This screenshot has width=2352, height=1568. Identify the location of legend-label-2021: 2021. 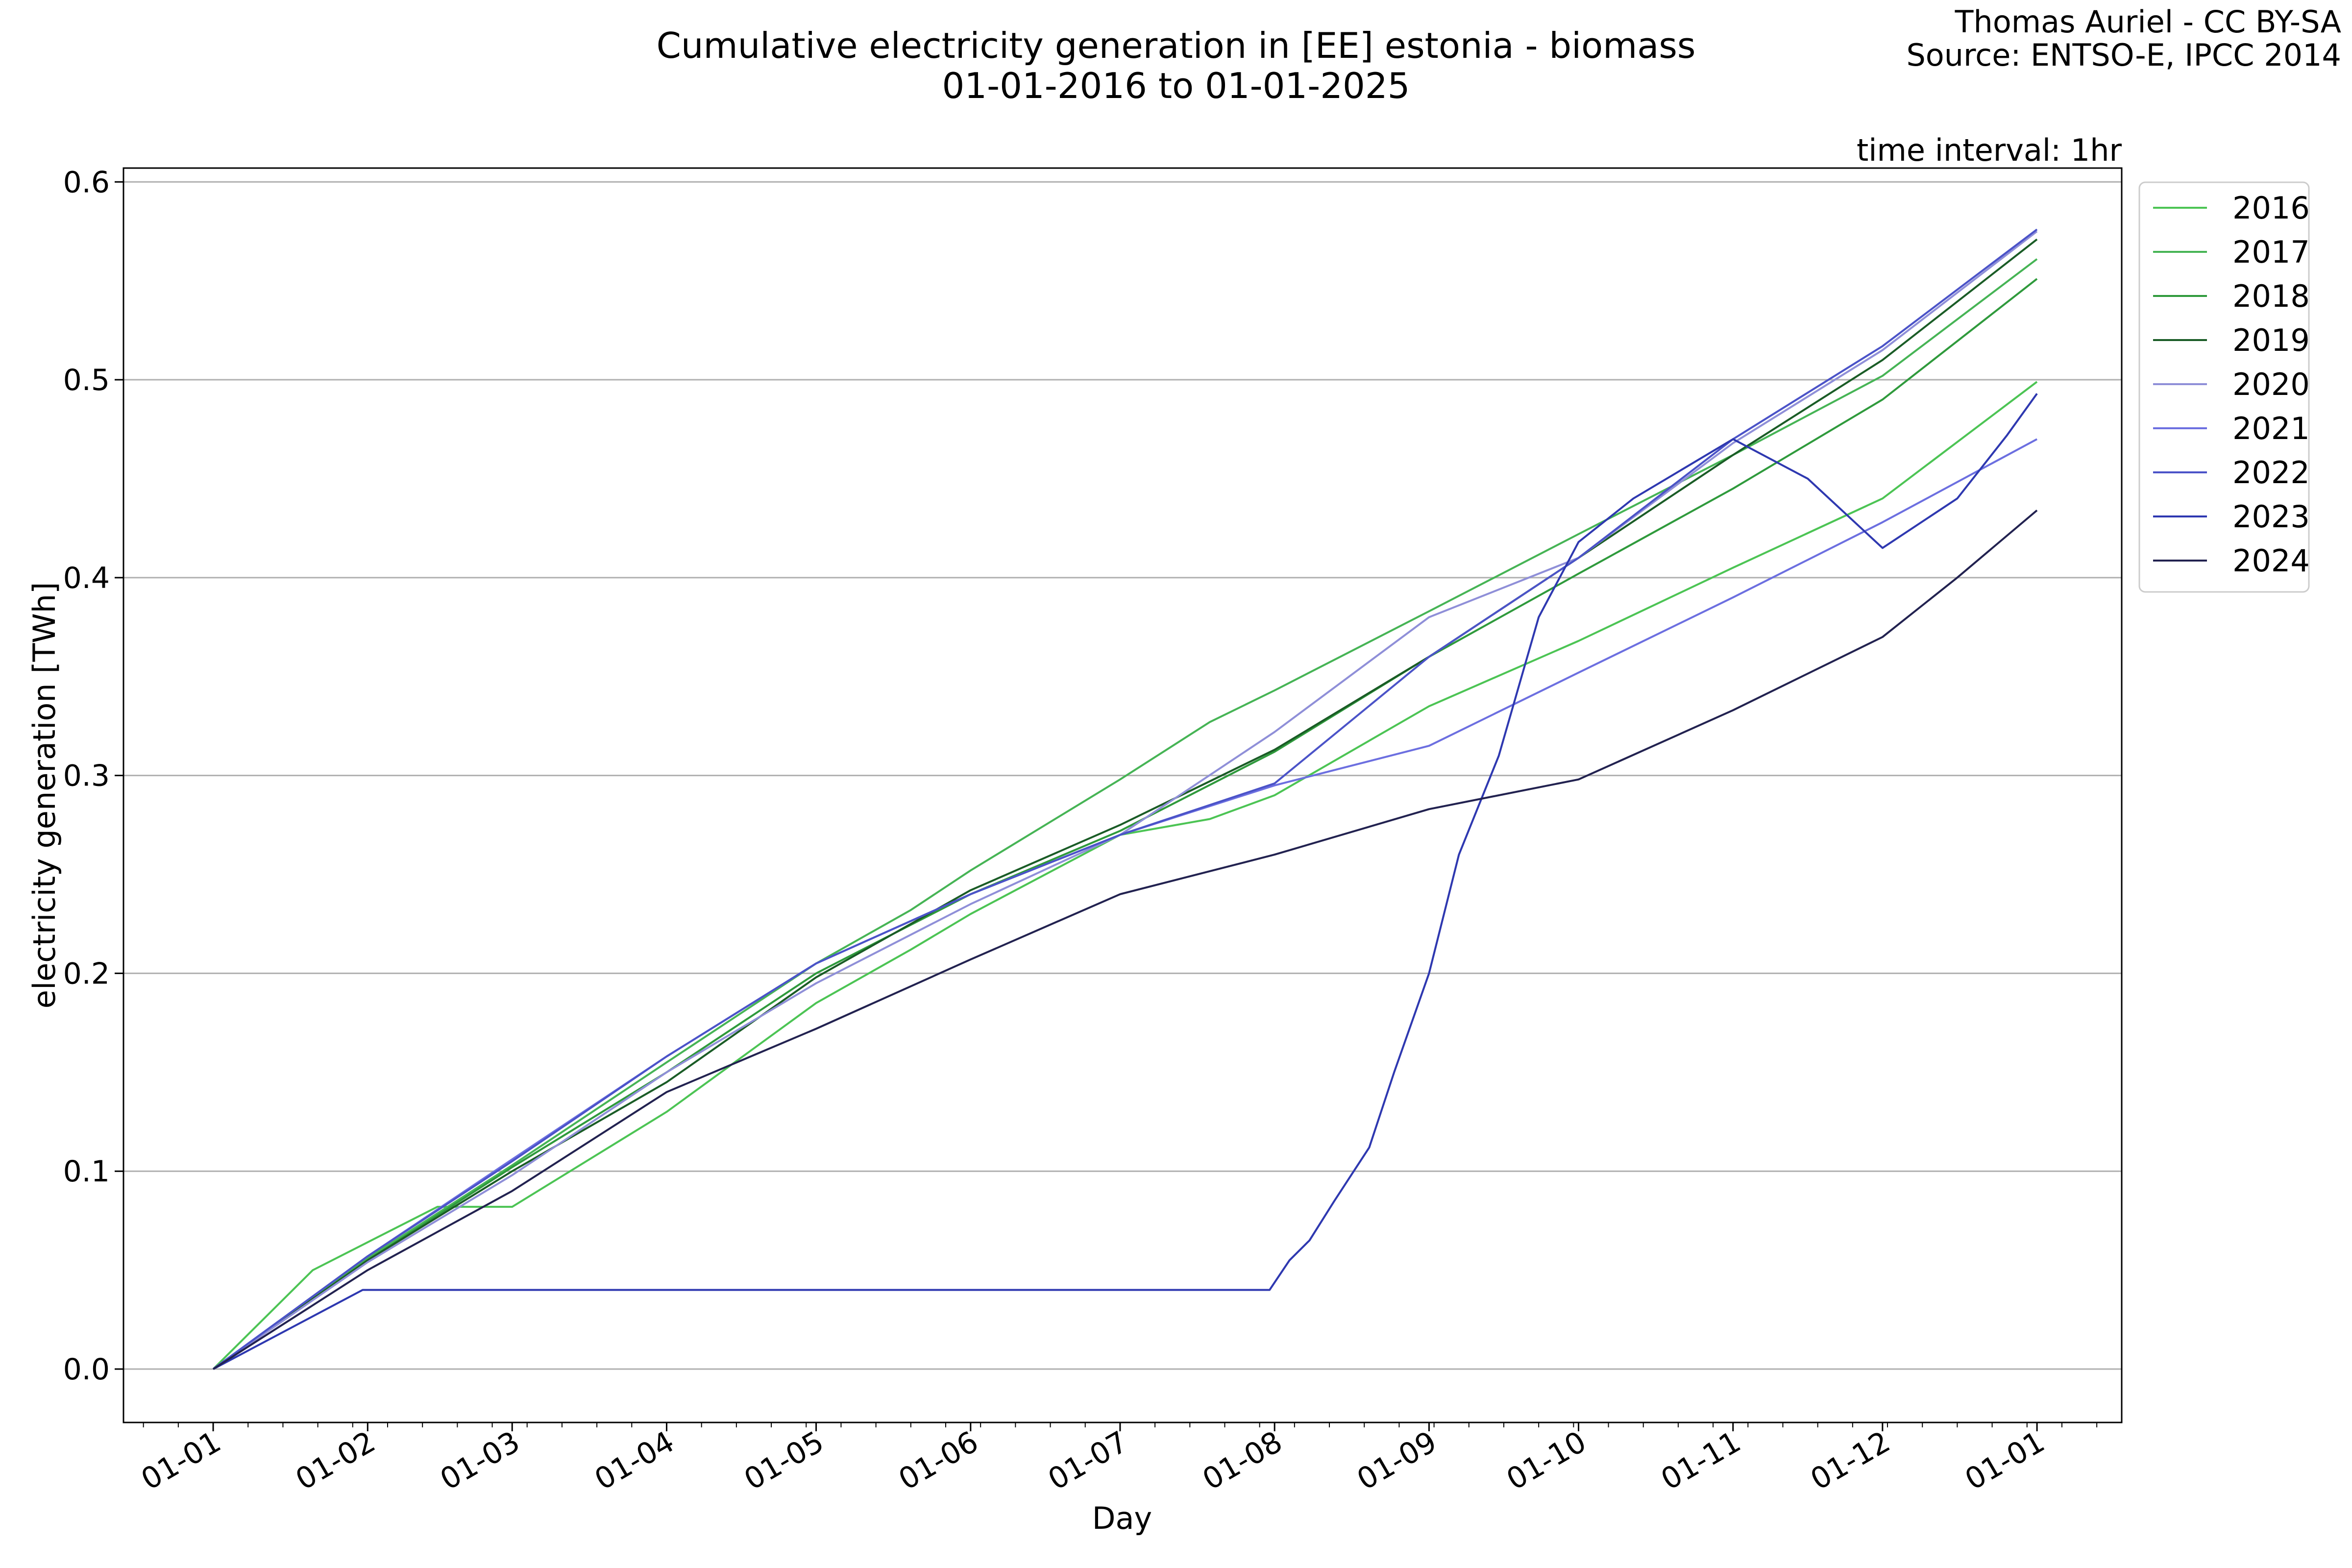
(2271, 428).